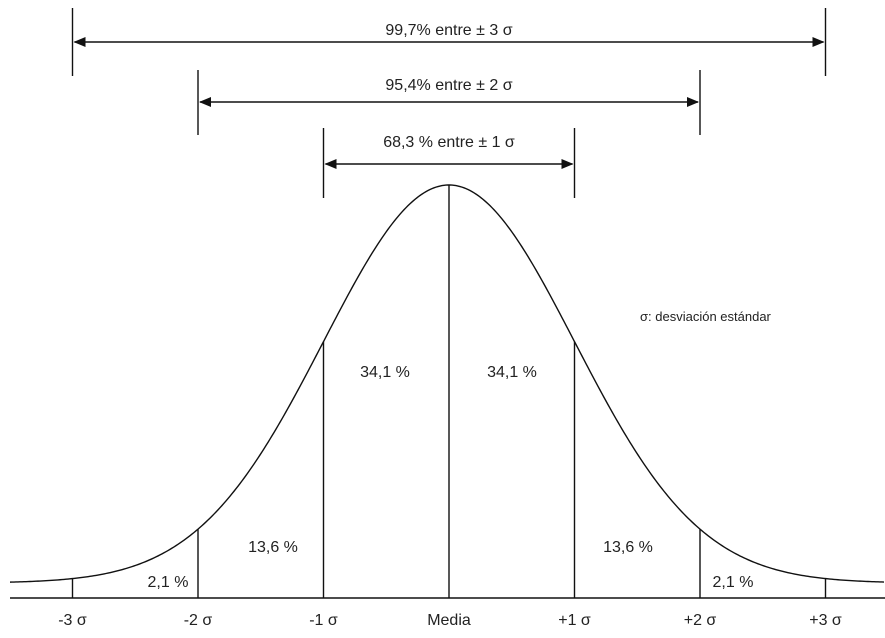  I want to click on axis-tick-minus-1-sigma: -1 σ, so click(323, 620).